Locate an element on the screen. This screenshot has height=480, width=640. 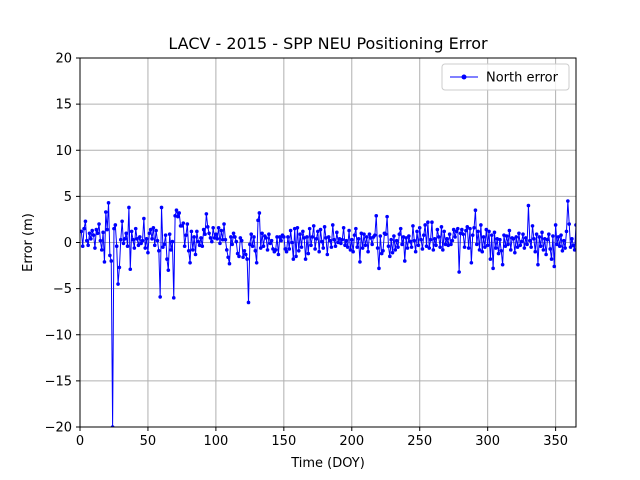
y-tick-label: −15 is located at coordinates (58, 381).